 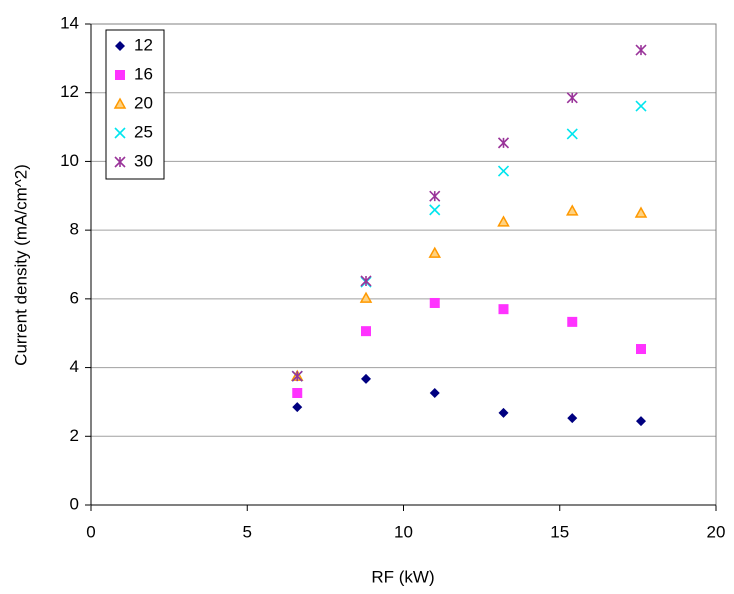 What do you see at coordinates (143, 131) in the screenshot?
I see `legend-label: 25` at bounding box center [143, 131].